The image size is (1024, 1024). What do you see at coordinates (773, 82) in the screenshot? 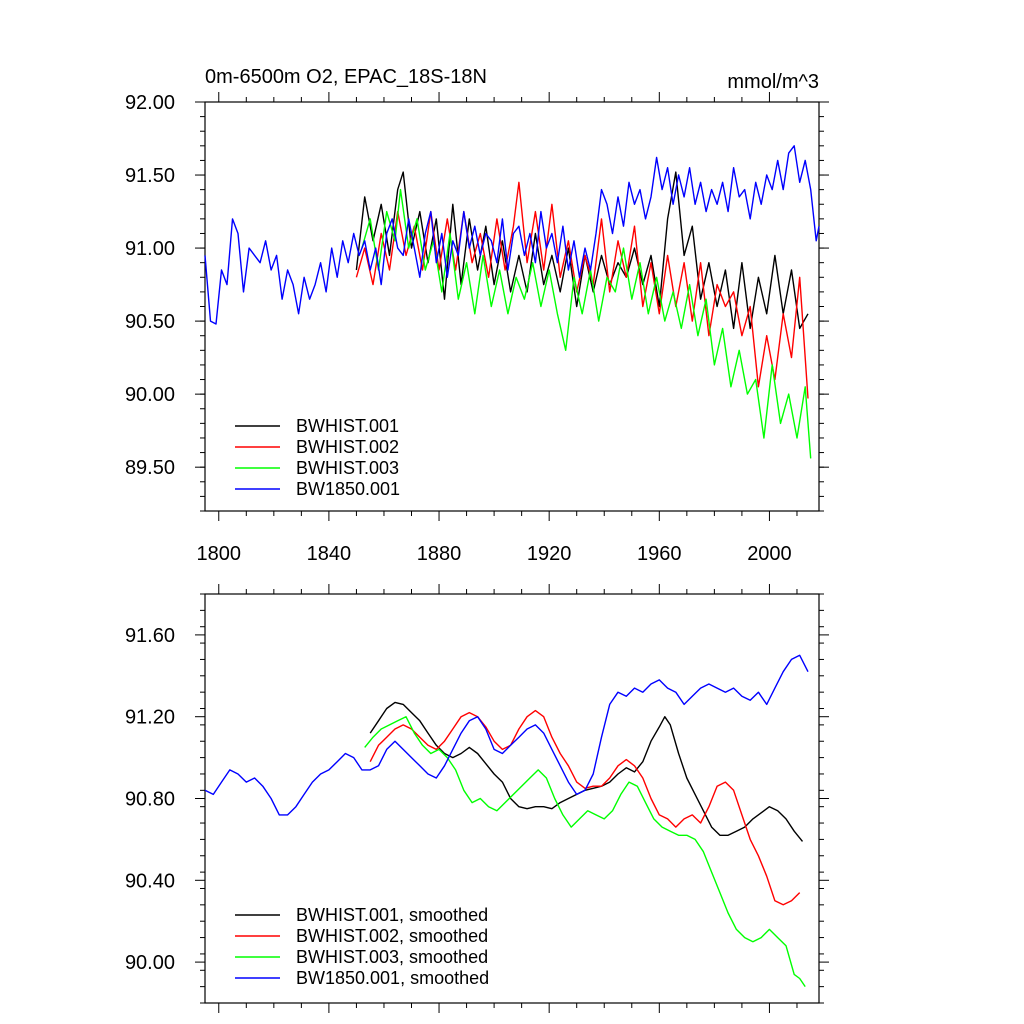
I see `units-label: mmol/m^3` at bounding box center [773, 82].